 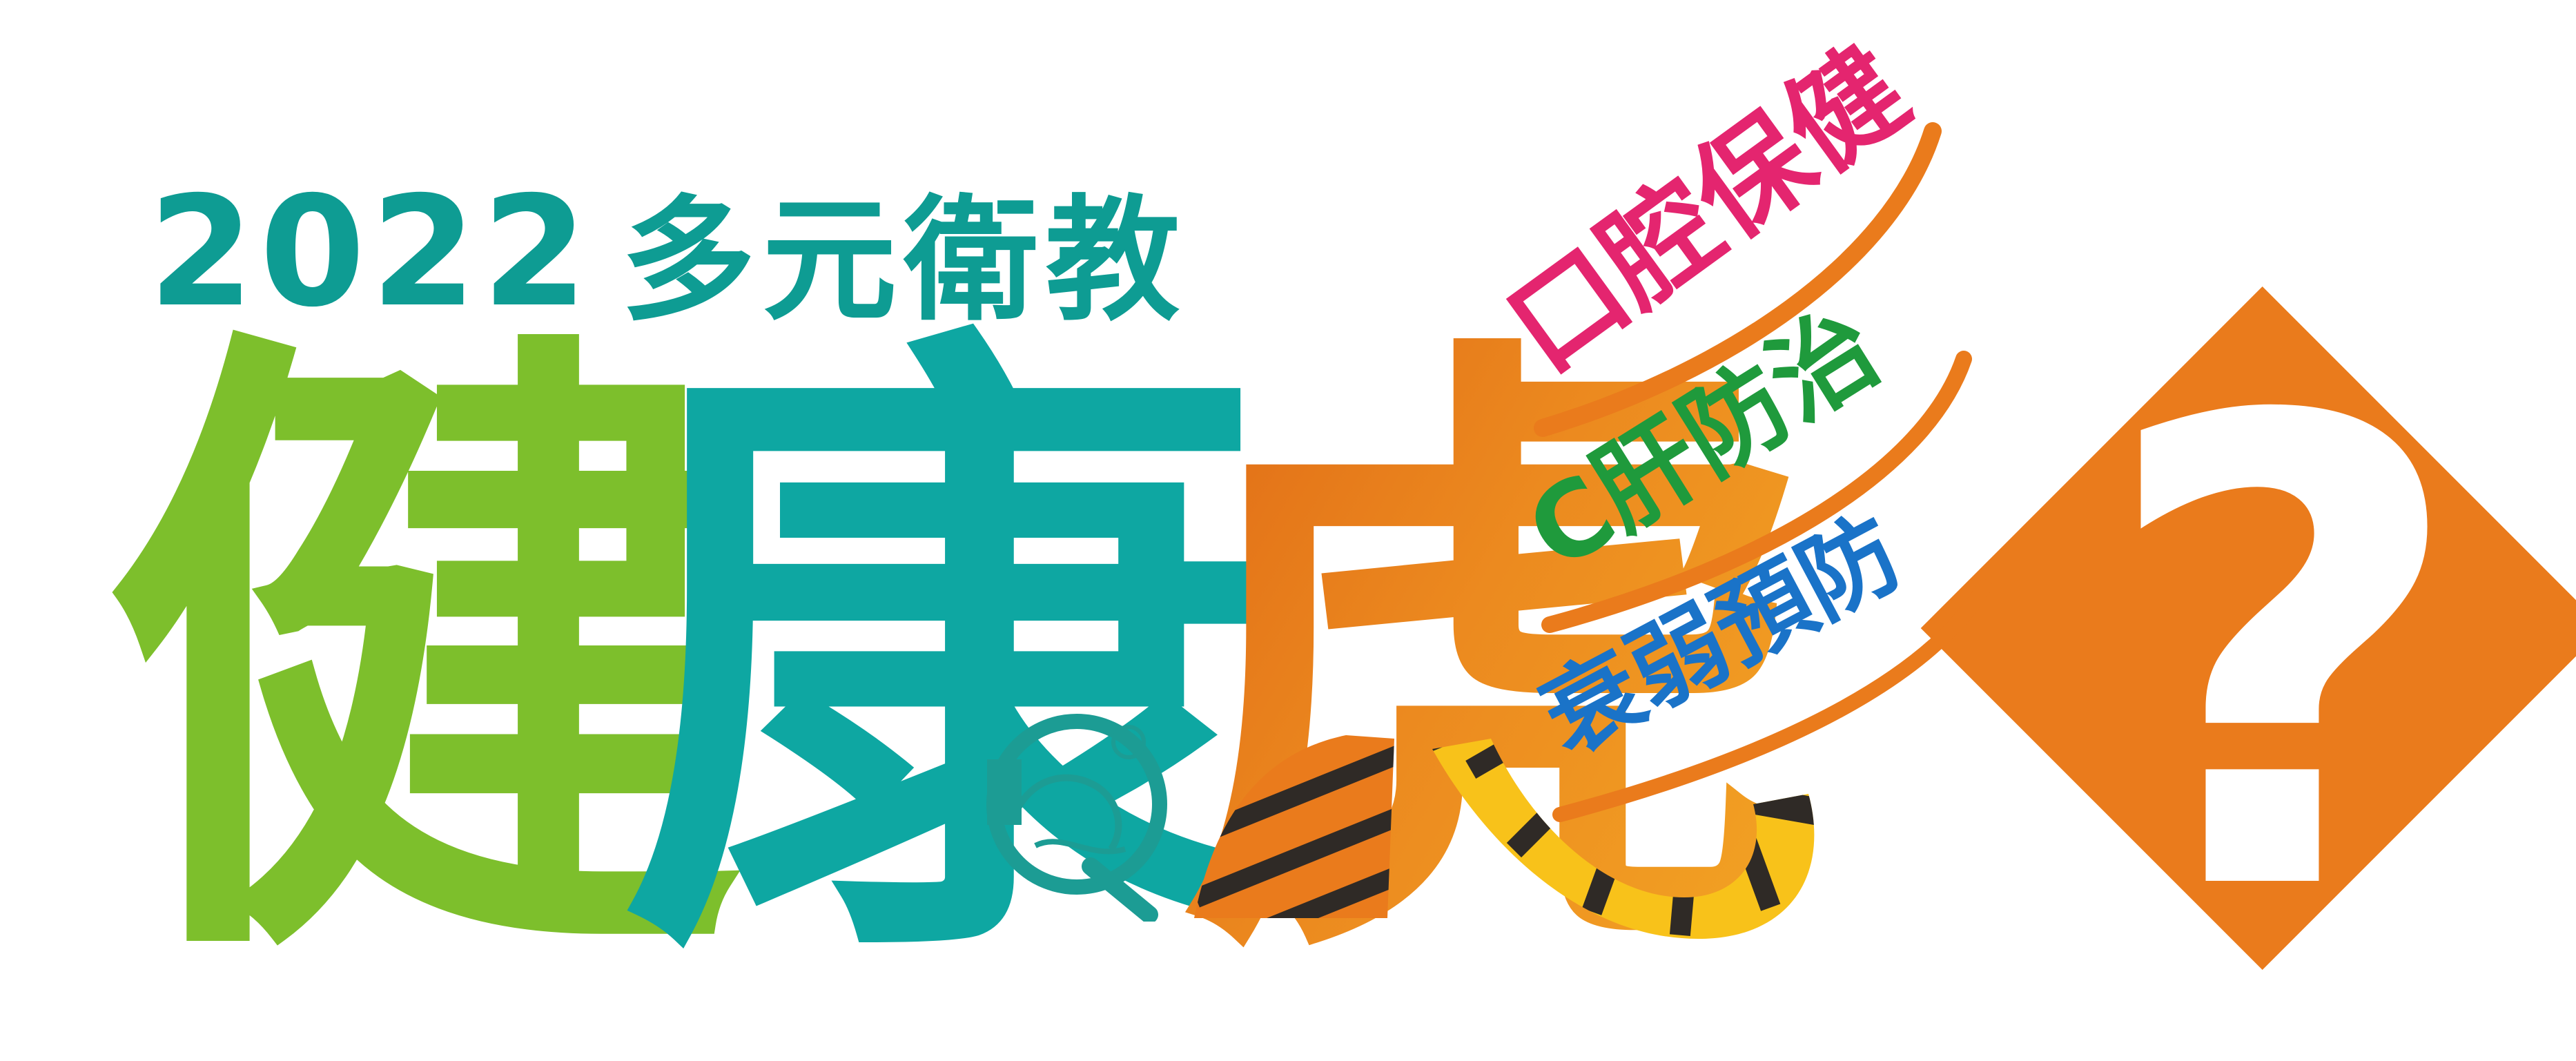 I want to click on year-text: 2022, so click(x=371, y=252).